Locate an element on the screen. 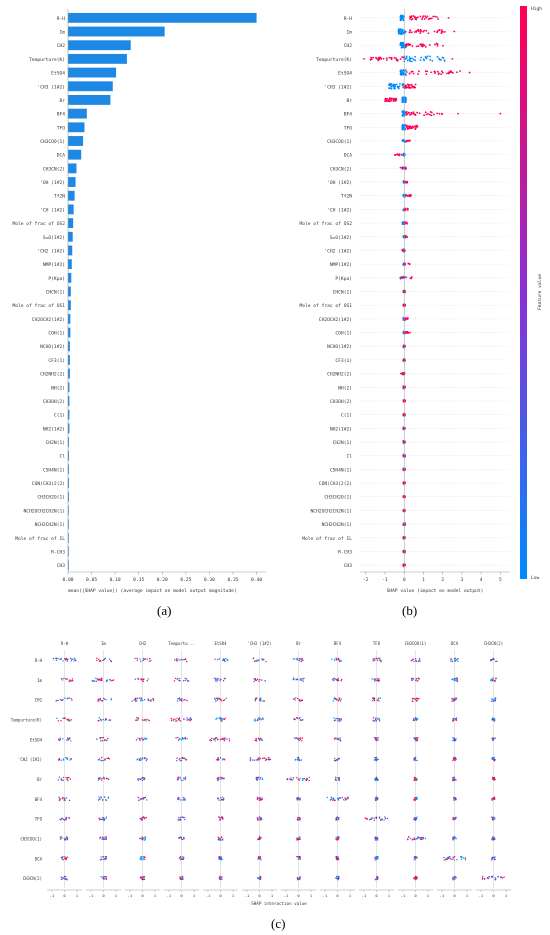  feature-label: CH3 is located at coordinates (348, 566).